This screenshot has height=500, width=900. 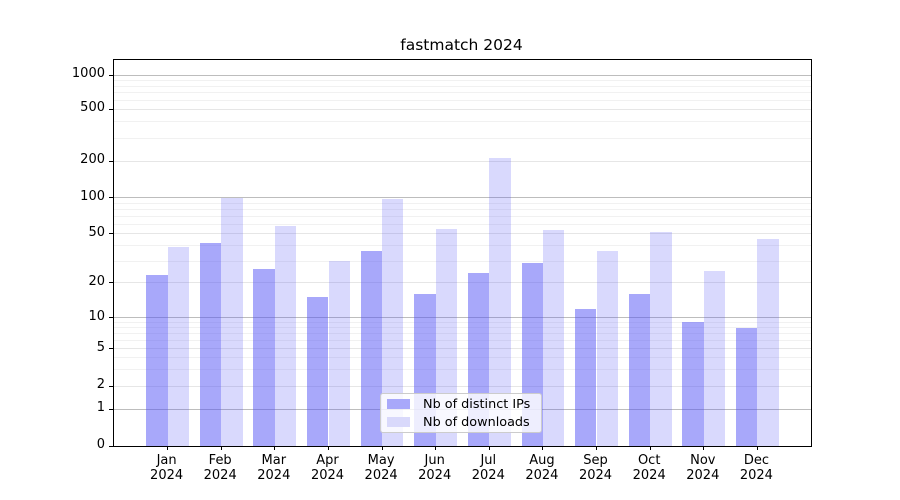 What do you see at coordinates (92, 108) in the screenshot?
I see `y-tick-label-500: 500` at bounding box center [92, 108].